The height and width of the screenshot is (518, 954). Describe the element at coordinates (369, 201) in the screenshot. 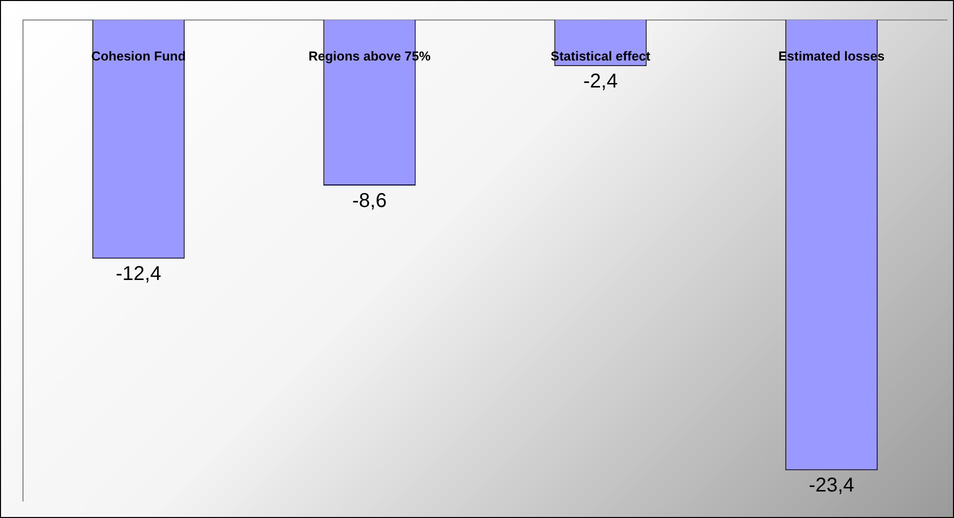

I see `data-label: -8,6` at that location.